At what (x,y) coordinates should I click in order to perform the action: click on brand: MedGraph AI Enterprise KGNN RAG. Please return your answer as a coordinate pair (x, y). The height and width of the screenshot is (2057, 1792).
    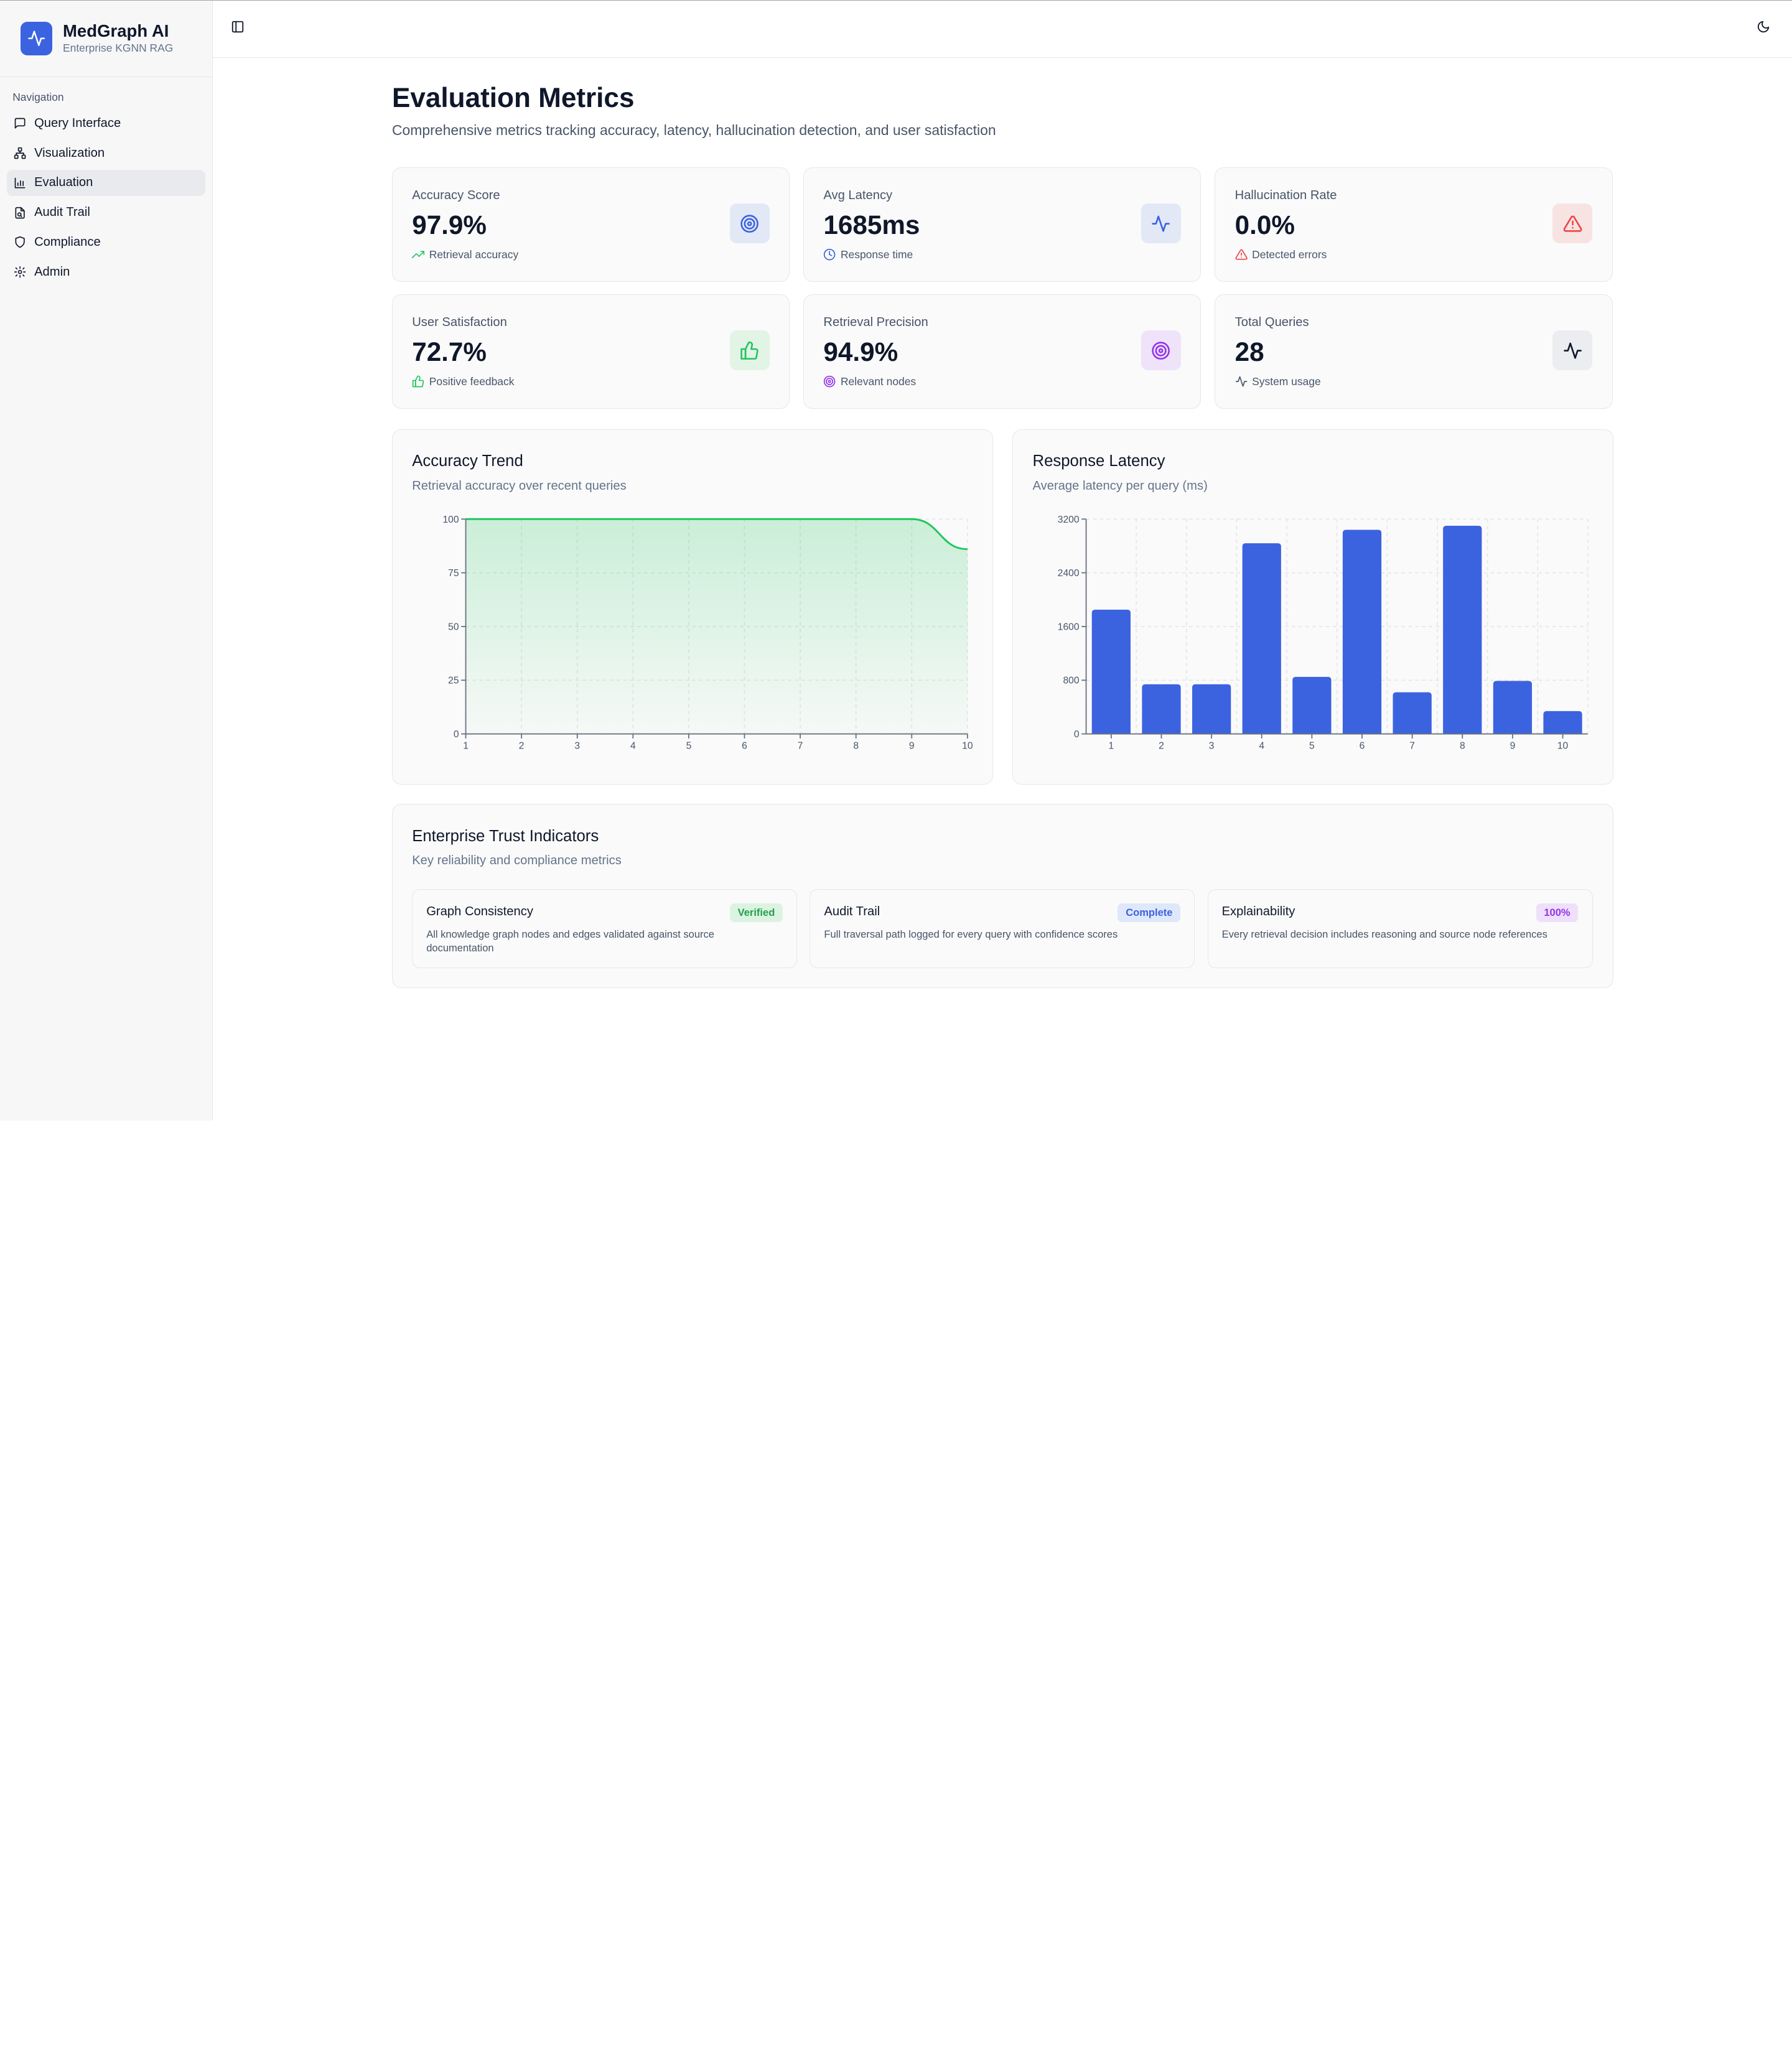
    Looking at the image, I should click on (106, 39).